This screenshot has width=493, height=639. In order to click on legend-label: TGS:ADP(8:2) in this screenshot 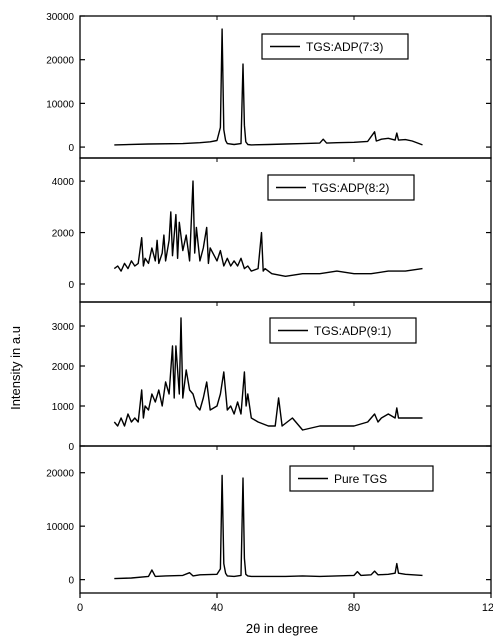, I will do `click(350, 188)`.